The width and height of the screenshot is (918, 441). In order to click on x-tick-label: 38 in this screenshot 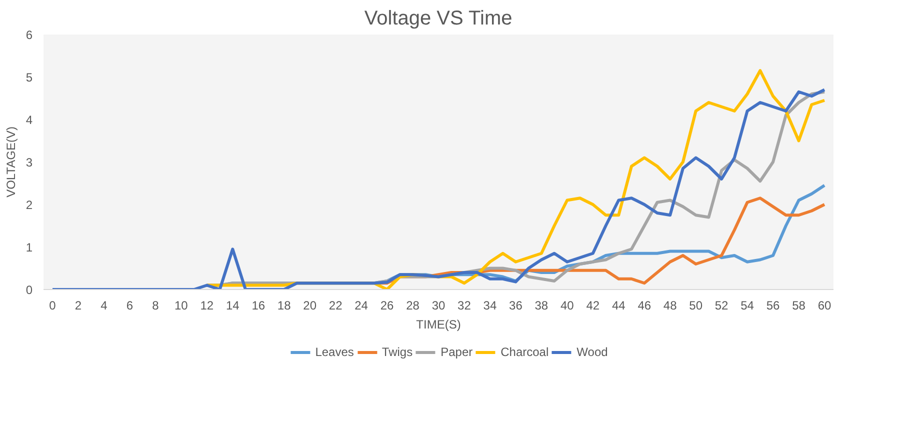, I will do `click(541, 305)`.